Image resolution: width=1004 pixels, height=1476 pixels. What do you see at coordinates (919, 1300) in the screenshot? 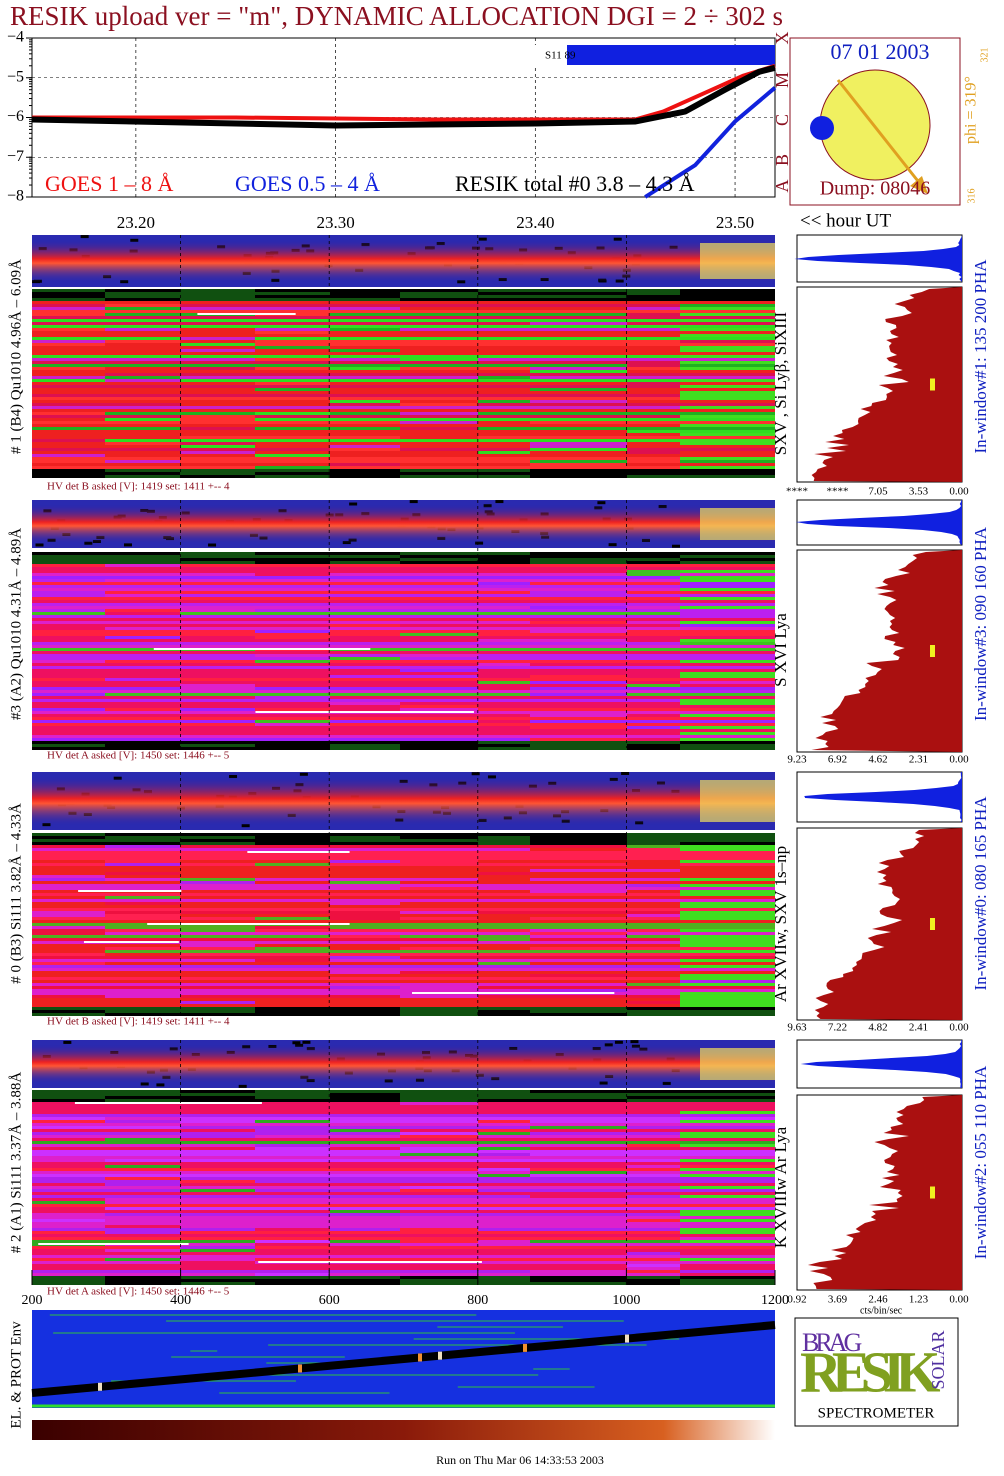
I see `scale-label: 1.23` at bounding box center [919, 1300].